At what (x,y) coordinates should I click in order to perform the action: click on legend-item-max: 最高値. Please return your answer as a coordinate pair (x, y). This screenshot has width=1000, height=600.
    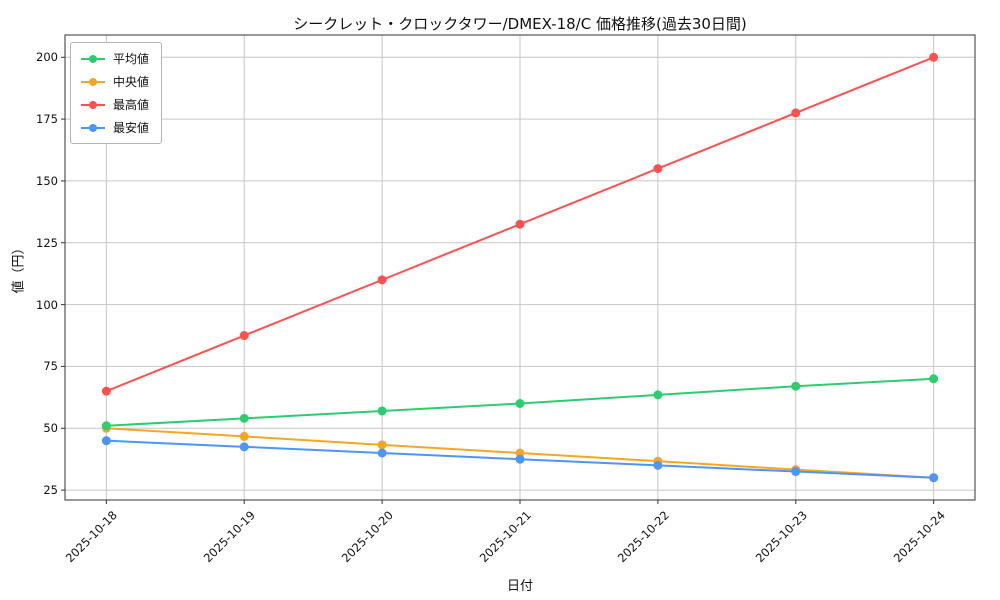
    Looking at the image, I should click on (114, 104).